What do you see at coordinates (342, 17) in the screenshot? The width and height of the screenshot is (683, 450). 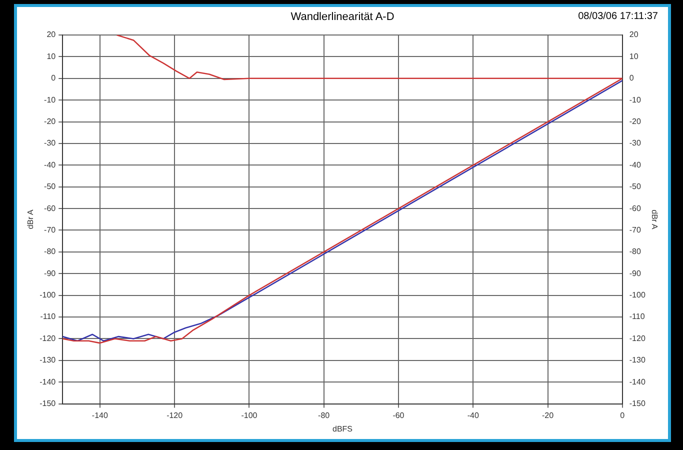 I see `chart-title: Wandlerlinearität A-D` at bounding box center [342, 17].